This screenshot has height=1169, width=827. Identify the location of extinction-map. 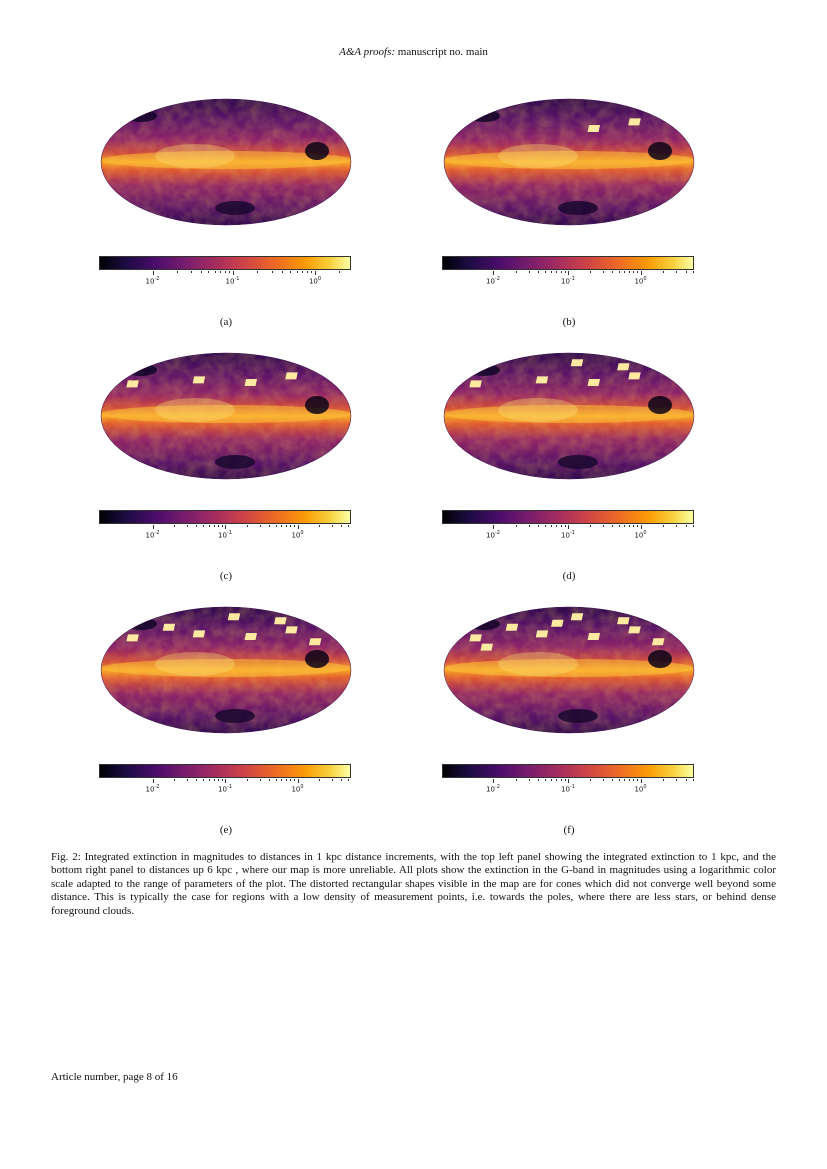
(569, 416).